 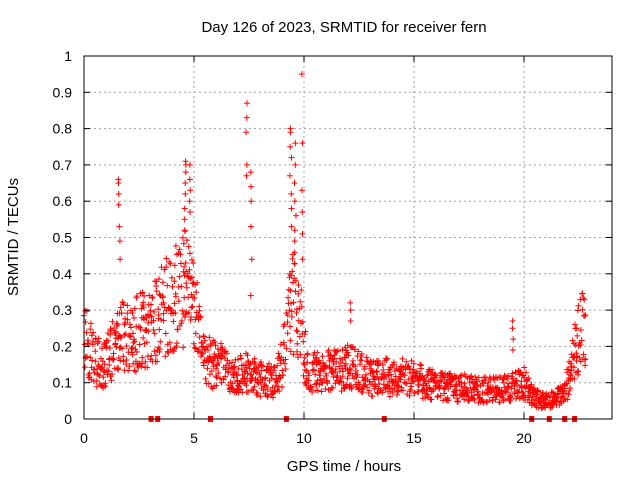 I want to click on y-tick-label: 0.6, so click(x=63, y=201).